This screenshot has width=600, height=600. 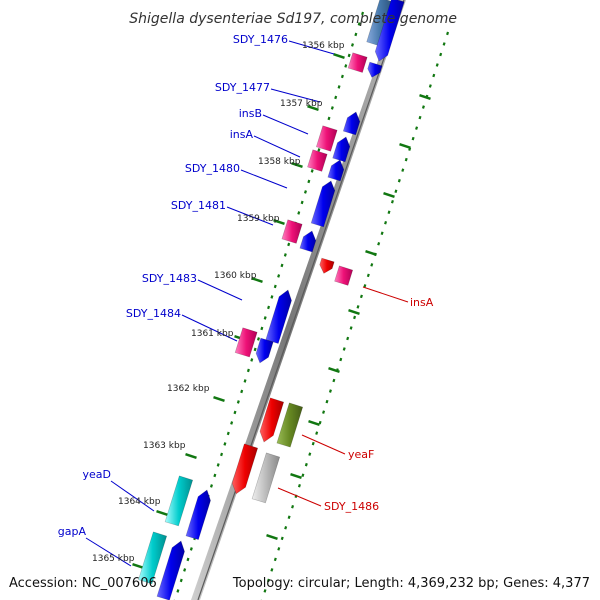 I want to click on gene-label-forward: gapA, so click(x=72, y=531).